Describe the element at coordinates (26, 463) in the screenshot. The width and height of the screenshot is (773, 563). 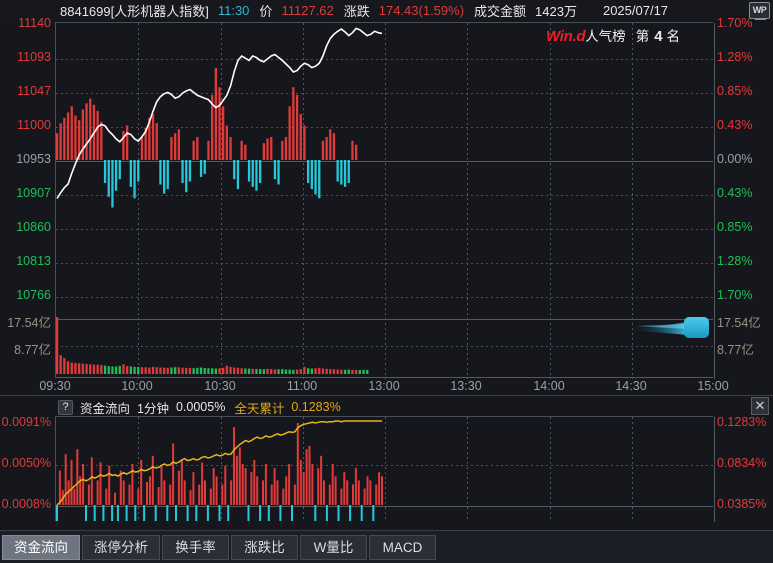
I see `fund-flow-axis-tick: 0.0050%` at that location.